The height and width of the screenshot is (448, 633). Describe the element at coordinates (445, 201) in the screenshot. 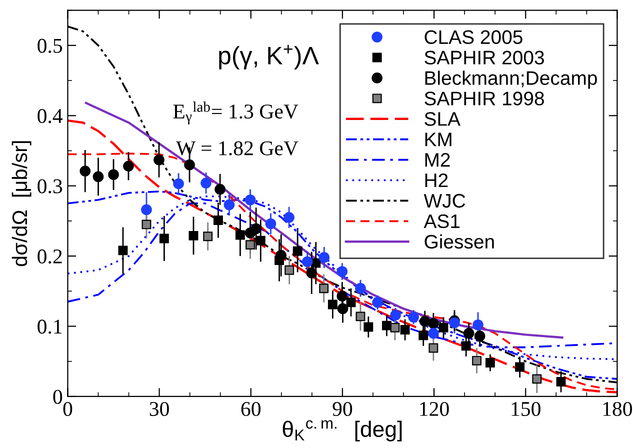

I see `legend-label: WJC` at that location.